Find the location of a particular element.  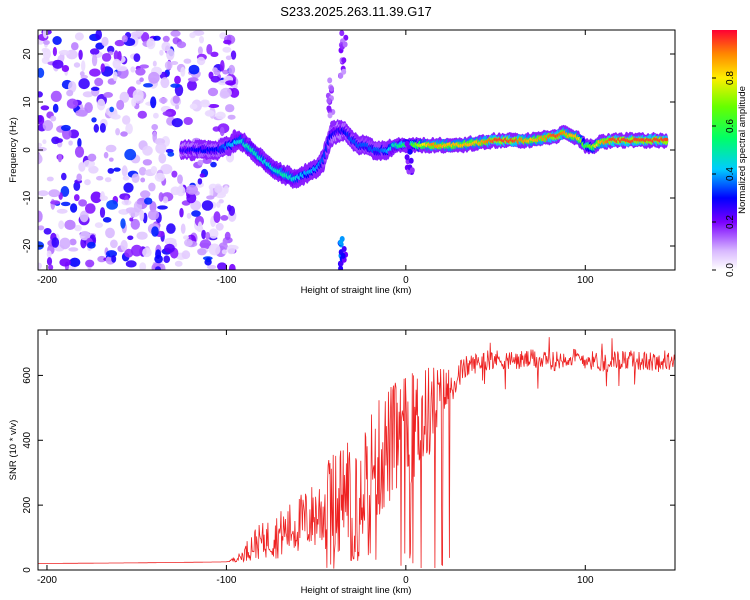

y-tick-label: 0 is located at coordinates (27, 570).